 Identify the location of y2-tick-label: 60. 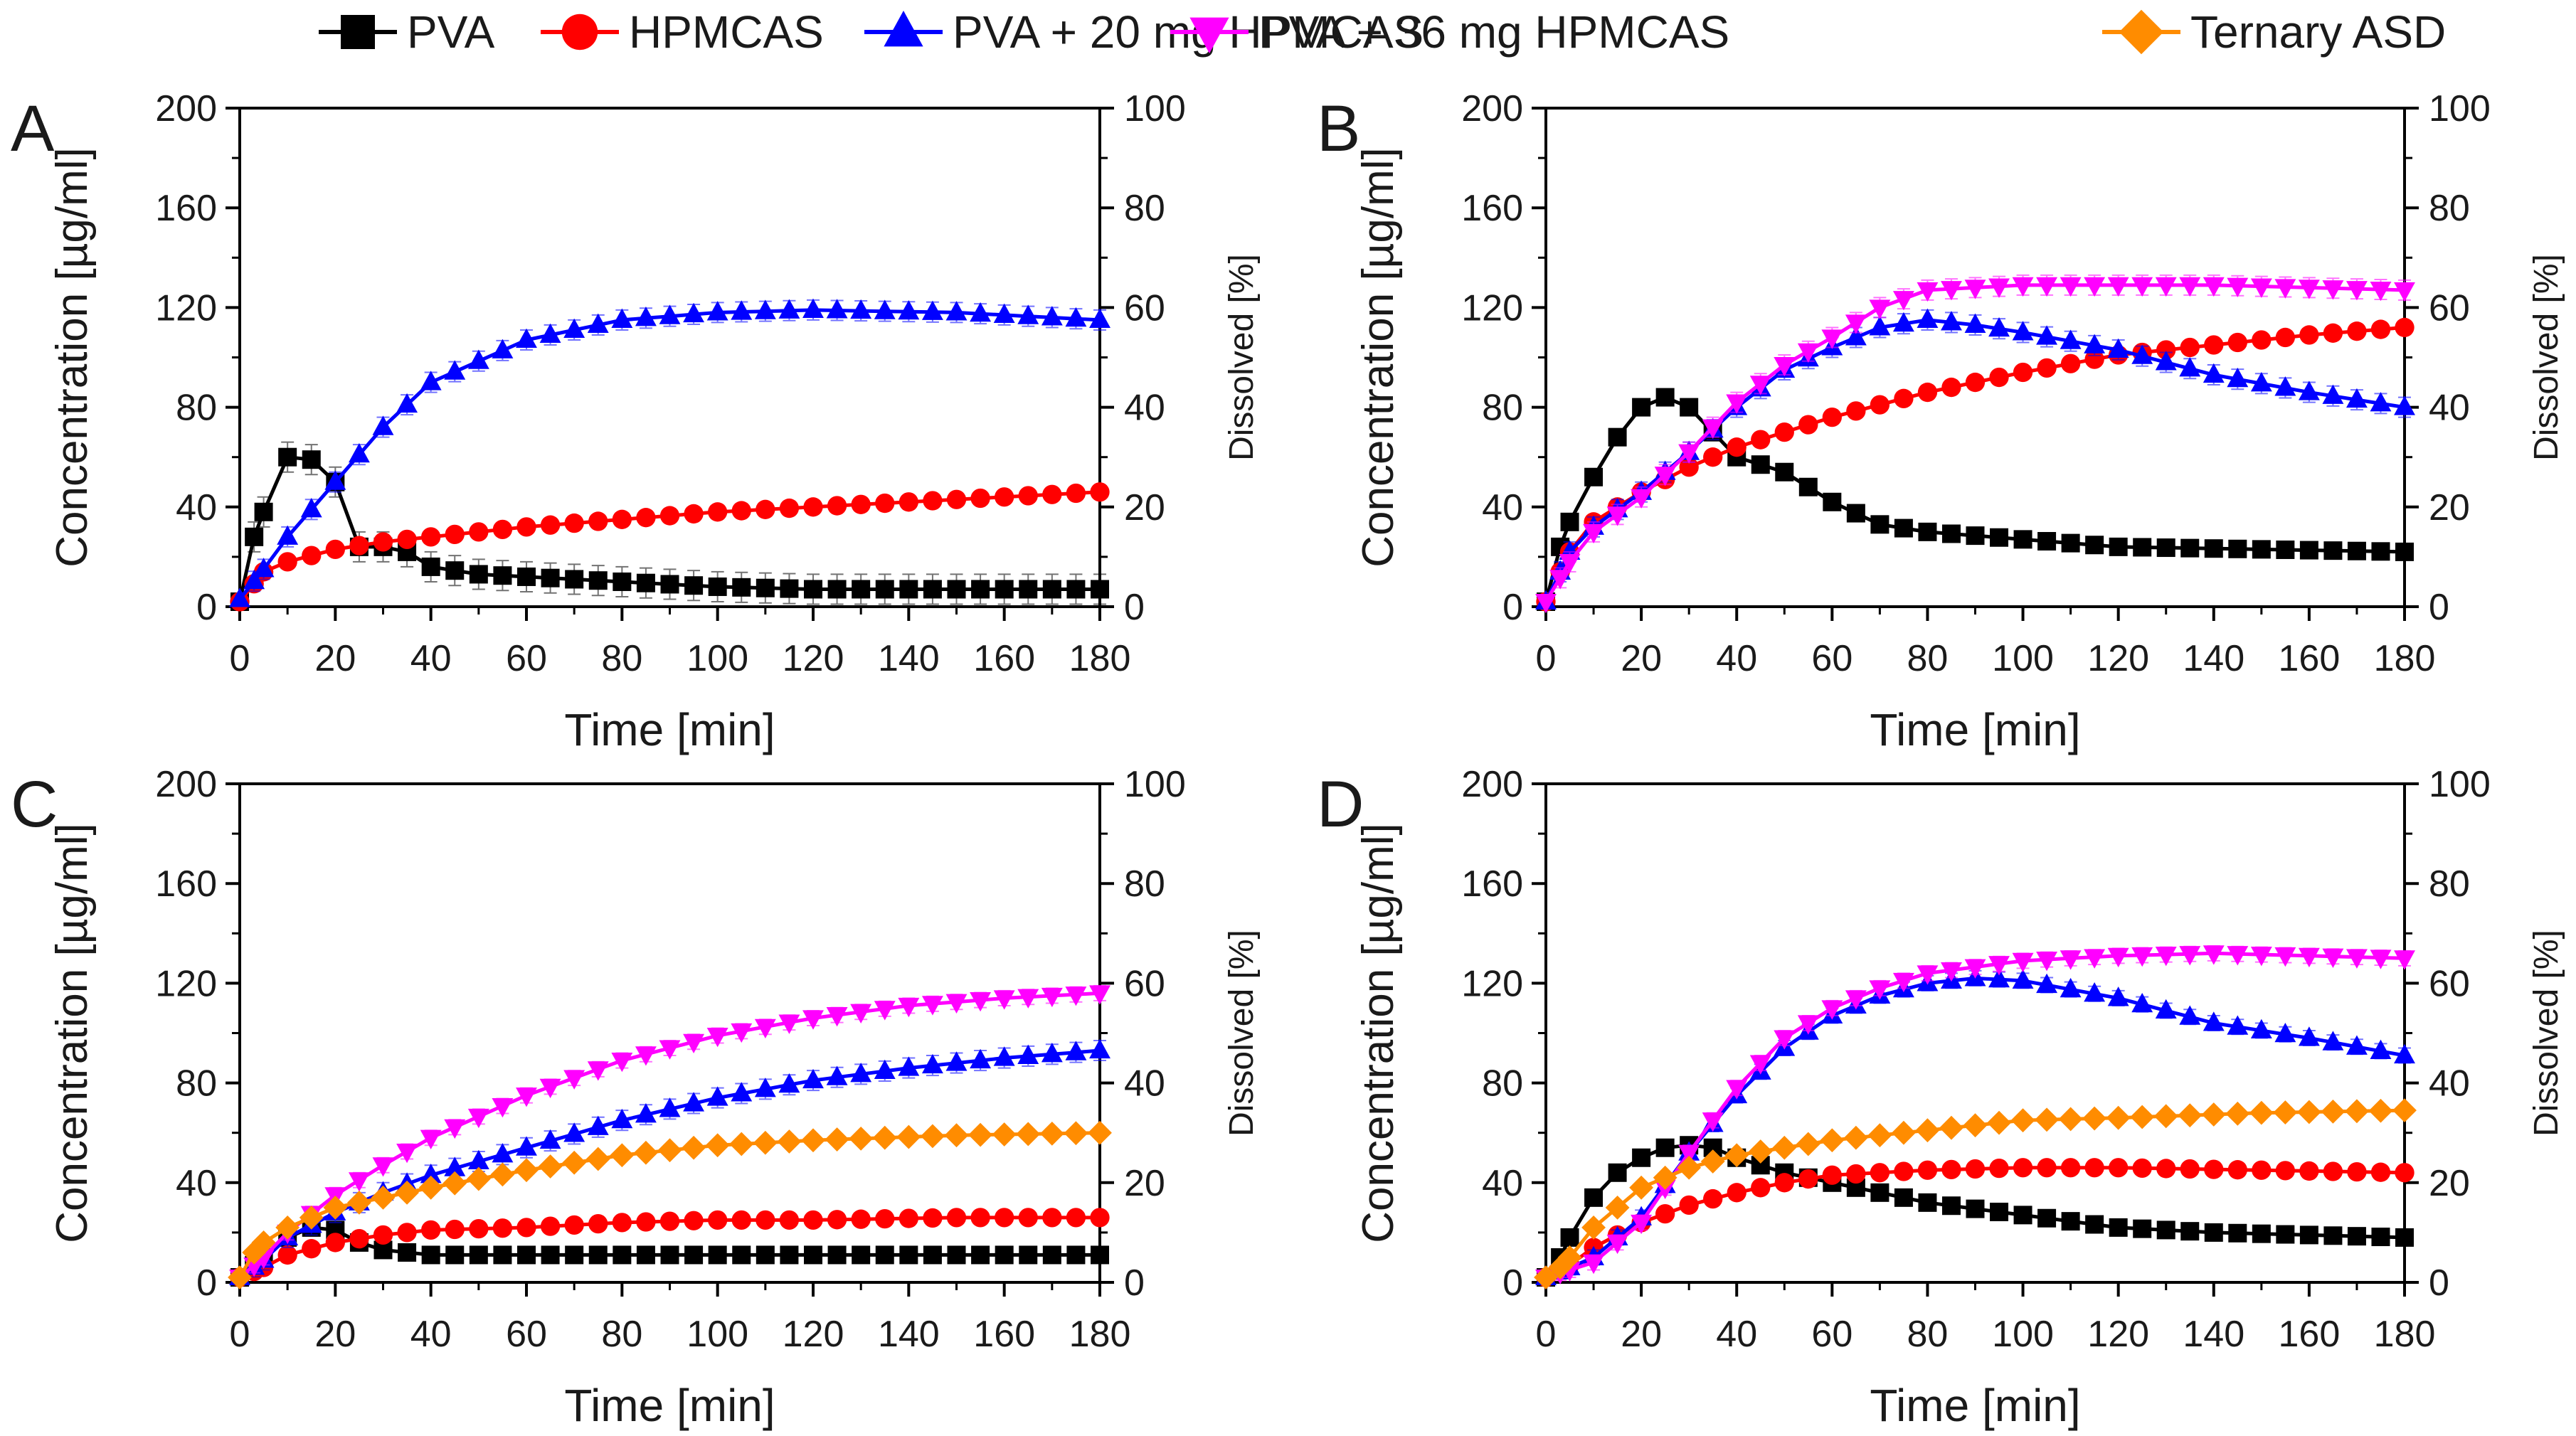
(1144, 308).